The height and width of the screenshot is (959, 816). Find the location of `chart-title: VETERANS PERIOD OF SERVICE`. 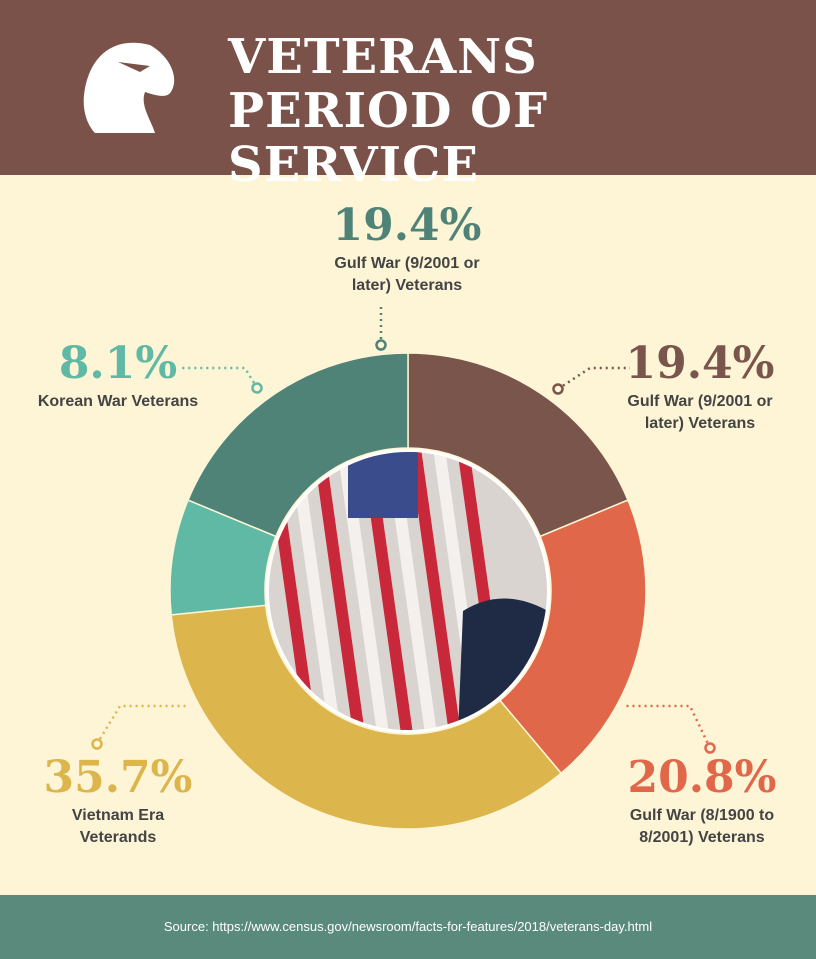

chart-title: VETERANS PERIOD OF SERVICE is located at coordinates (388, 111).